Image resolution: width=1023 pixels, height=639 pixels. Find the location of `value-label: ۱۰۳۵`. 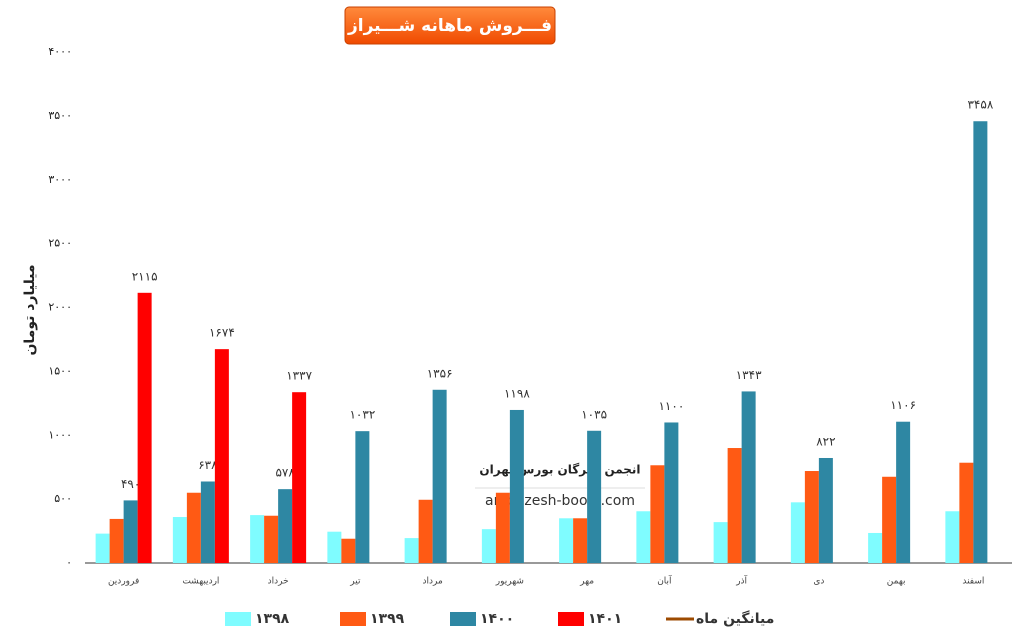

value-label: ۱۰۳۵ is located at coordinates (594, 414).